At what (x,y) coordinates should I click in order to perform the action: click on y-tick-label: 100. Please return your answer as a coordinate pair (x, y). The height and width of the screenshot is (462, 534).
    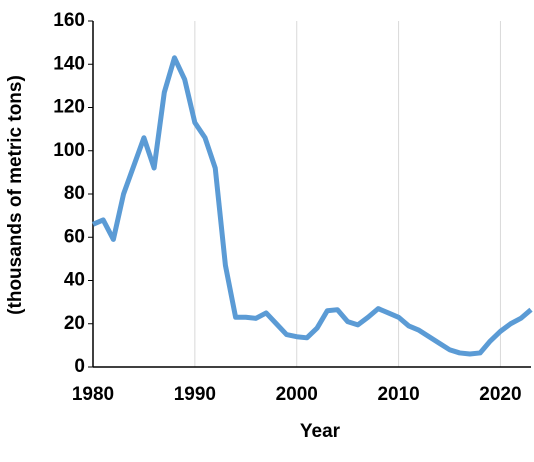
    Looking at the image, I should click on (69, 150).